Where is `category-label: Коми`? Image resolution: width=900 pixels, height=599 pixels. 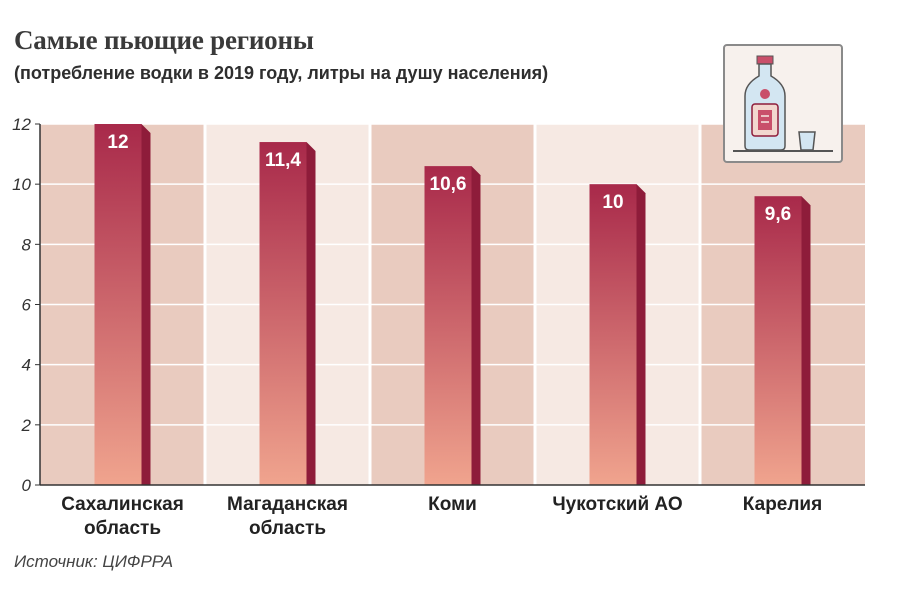 category-label: Коми is located at coordinates (452, 504).